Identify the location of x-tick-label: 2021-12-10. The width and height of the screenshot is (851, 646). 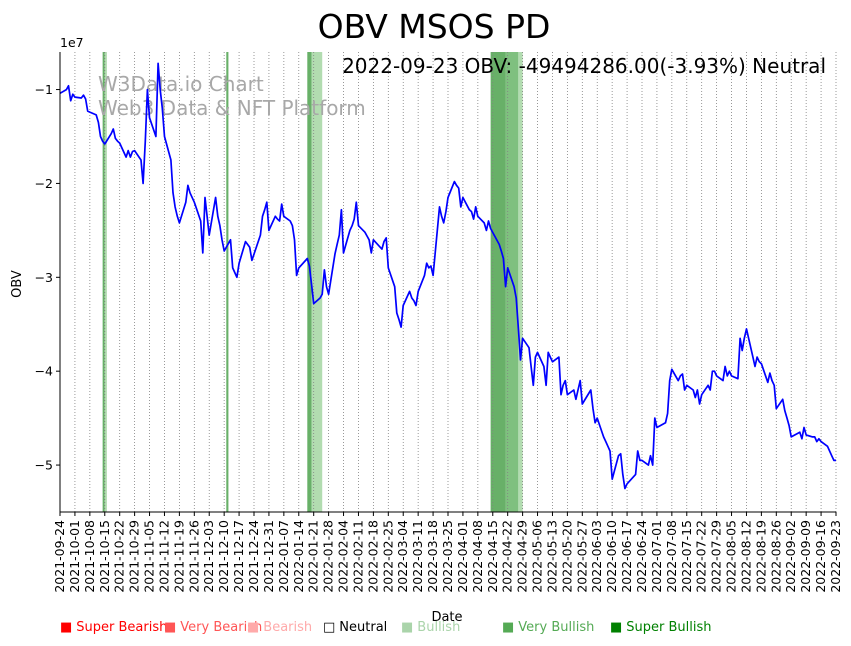
(223, 556).